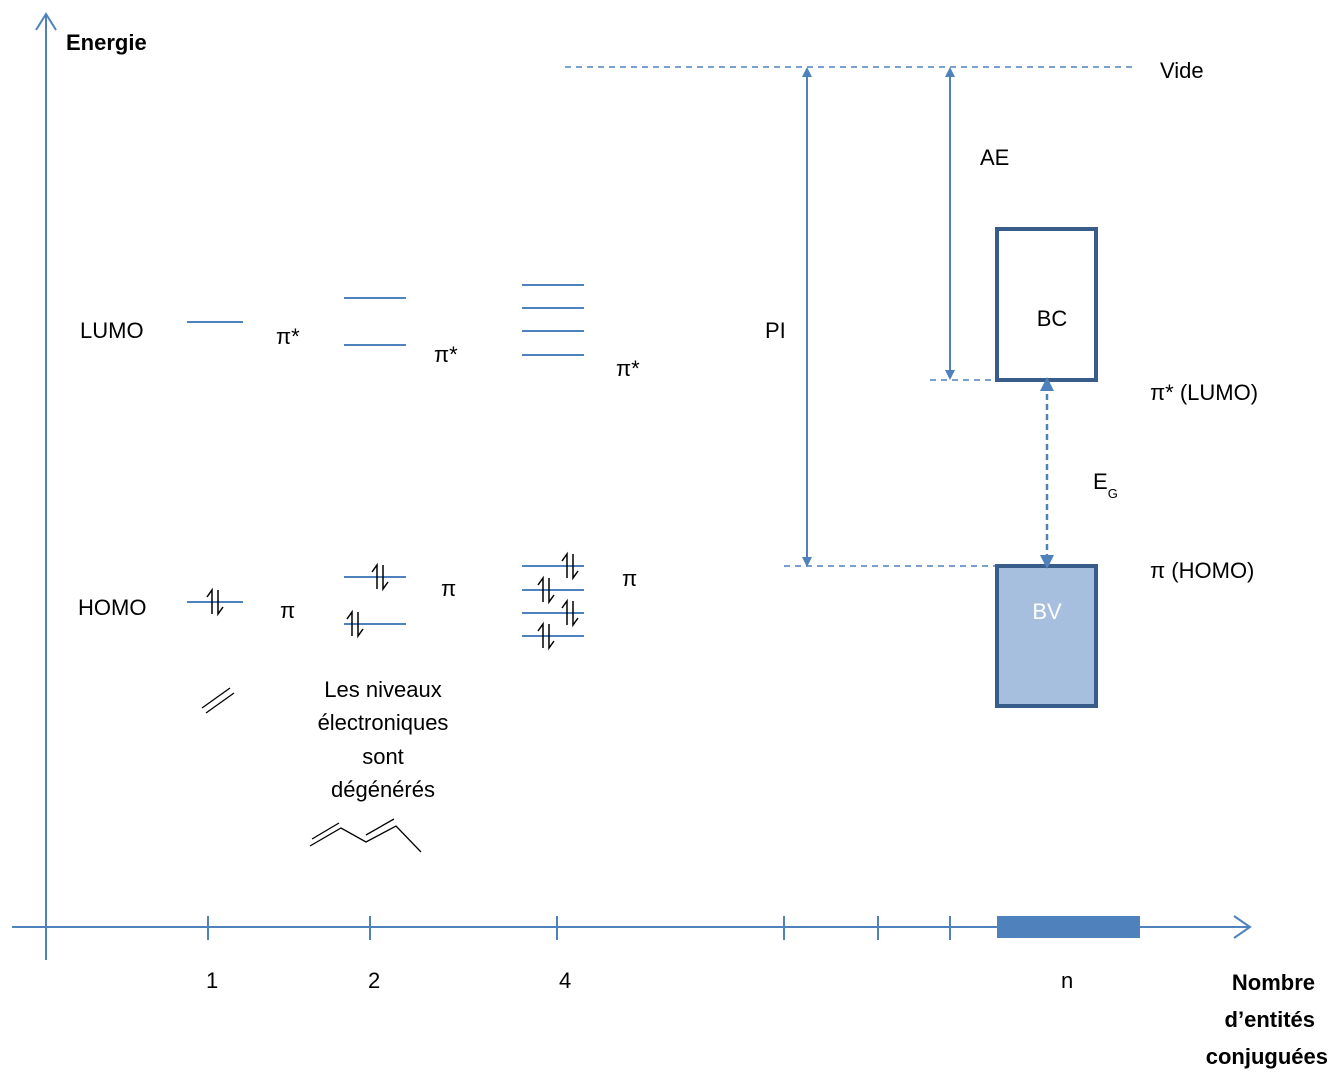 This screenshot has height=1072, width=1333. What do you see at coordinates (288, 336) in the screenshot?
I see `pi-star-label-1: π*` at bounding box center [288, 336].